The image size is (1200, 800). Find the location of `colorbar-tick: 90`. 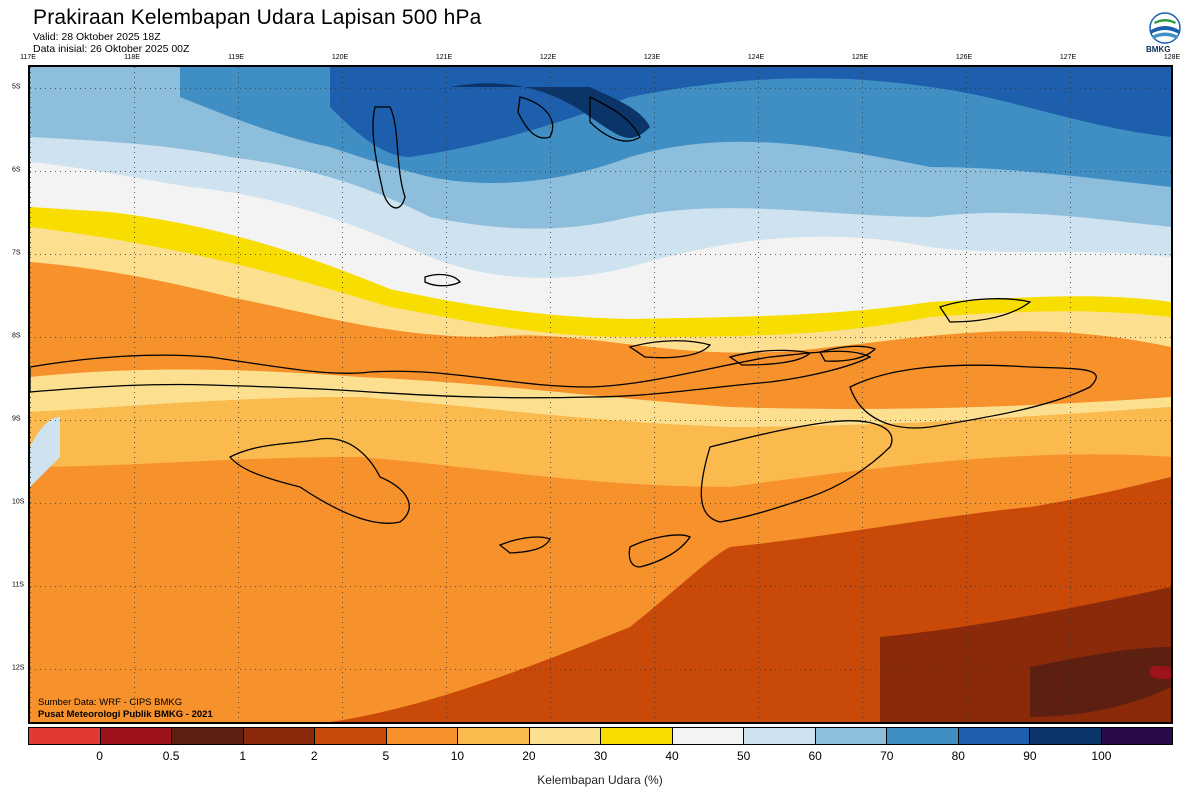

colorbar-tick: 90 is located at coordinates (1030, 756).